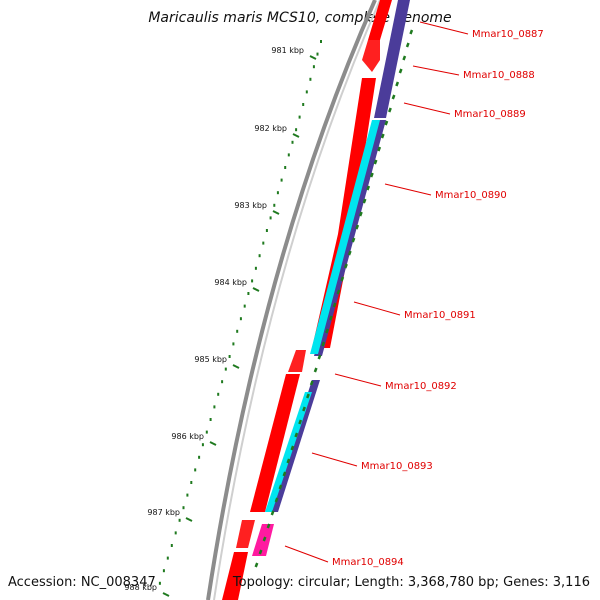 This screenshot has height=600, width=600. I want to click on gene-label: Mmar10_0891, so click(440, 315).